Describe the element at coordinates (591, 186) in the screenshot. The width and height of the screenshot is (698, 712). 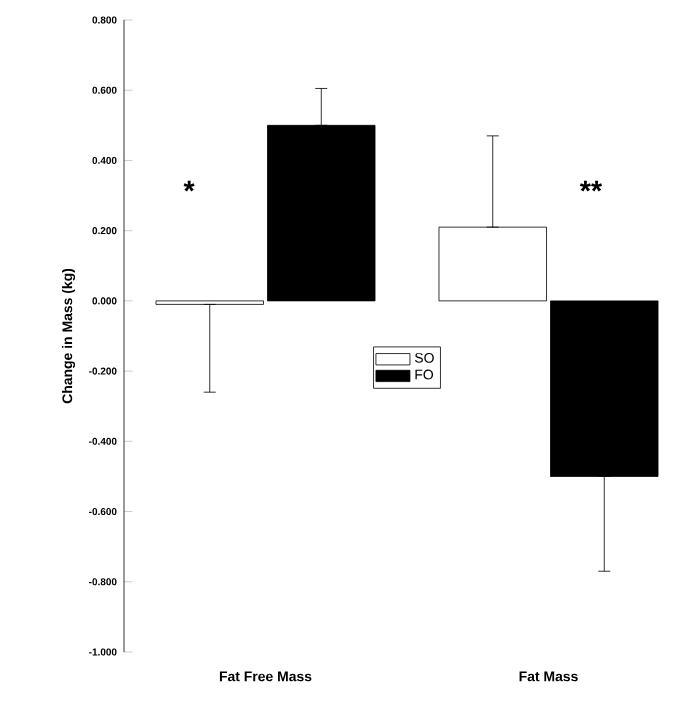
I see `annotation: **` at that location.